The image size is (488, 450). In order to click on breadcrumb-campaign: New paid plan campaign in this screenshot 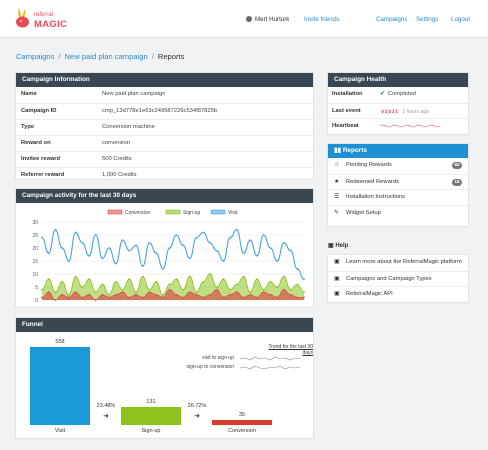, I will do `click(106, 56)`.